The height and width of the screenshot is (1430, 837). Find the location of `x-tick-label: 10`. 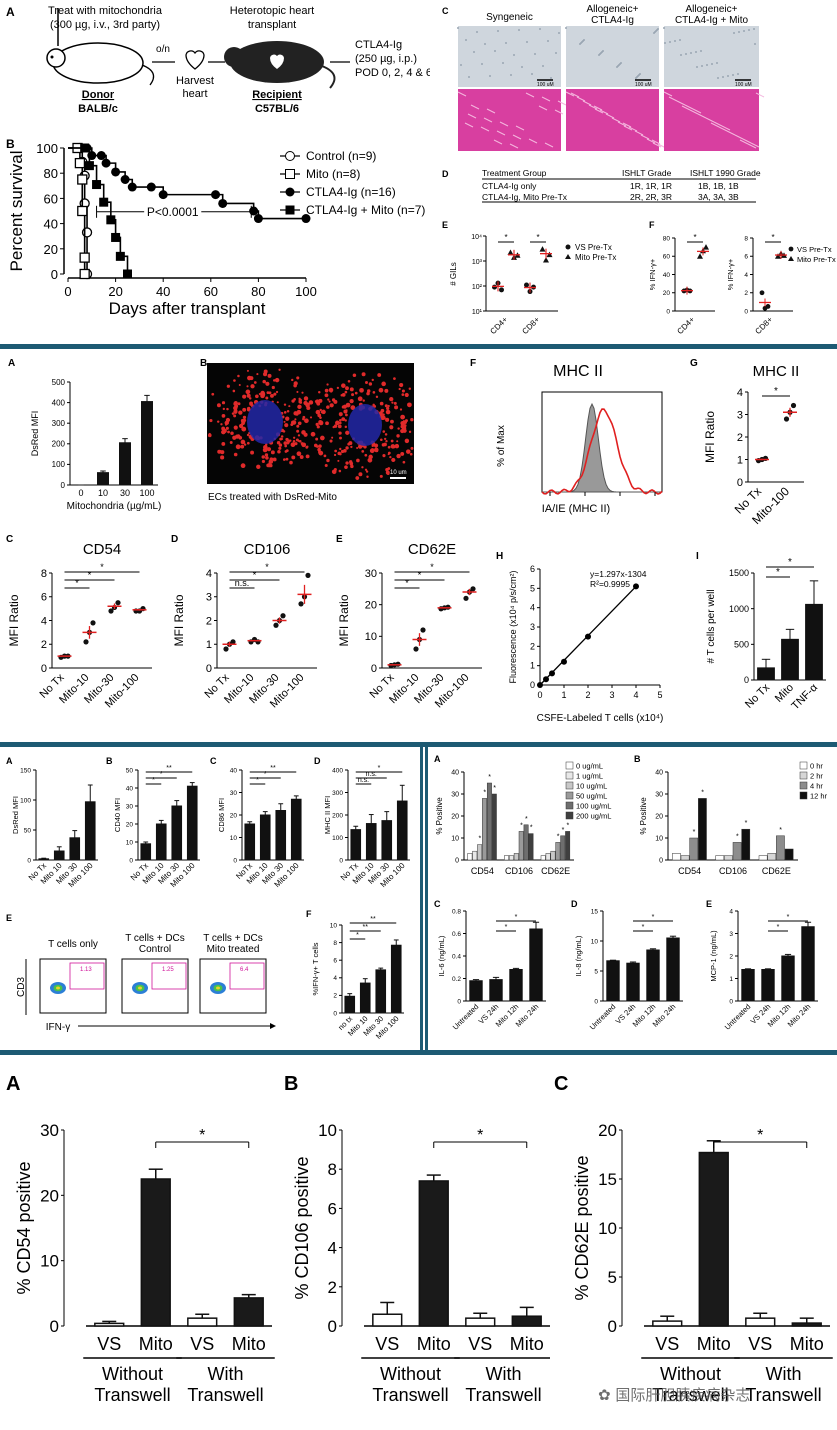

x-tick-label: 10 is located at coordinates (103, 493).